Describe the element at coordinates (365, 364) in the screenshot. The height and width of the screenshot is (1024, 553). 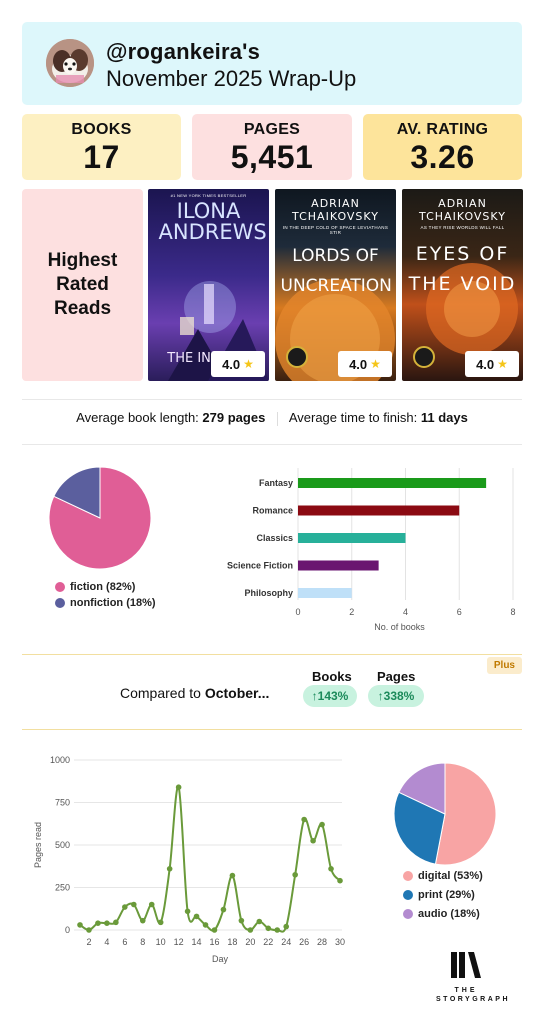
I see `book-2-rating: 4.0 ★` at that location.